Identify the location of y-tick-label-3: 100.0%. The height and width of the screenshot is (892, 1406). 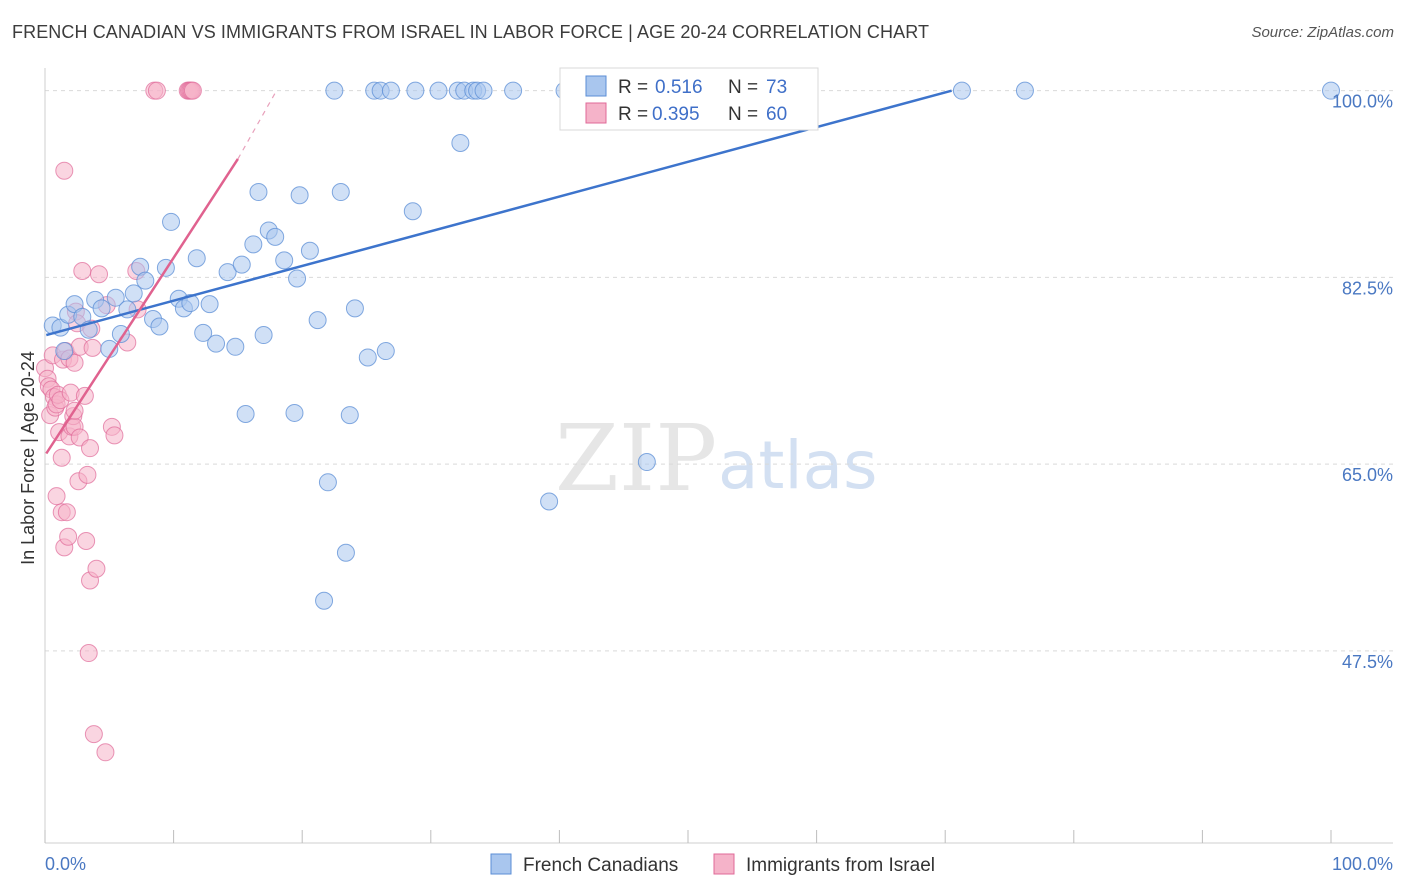
(1362, 102).